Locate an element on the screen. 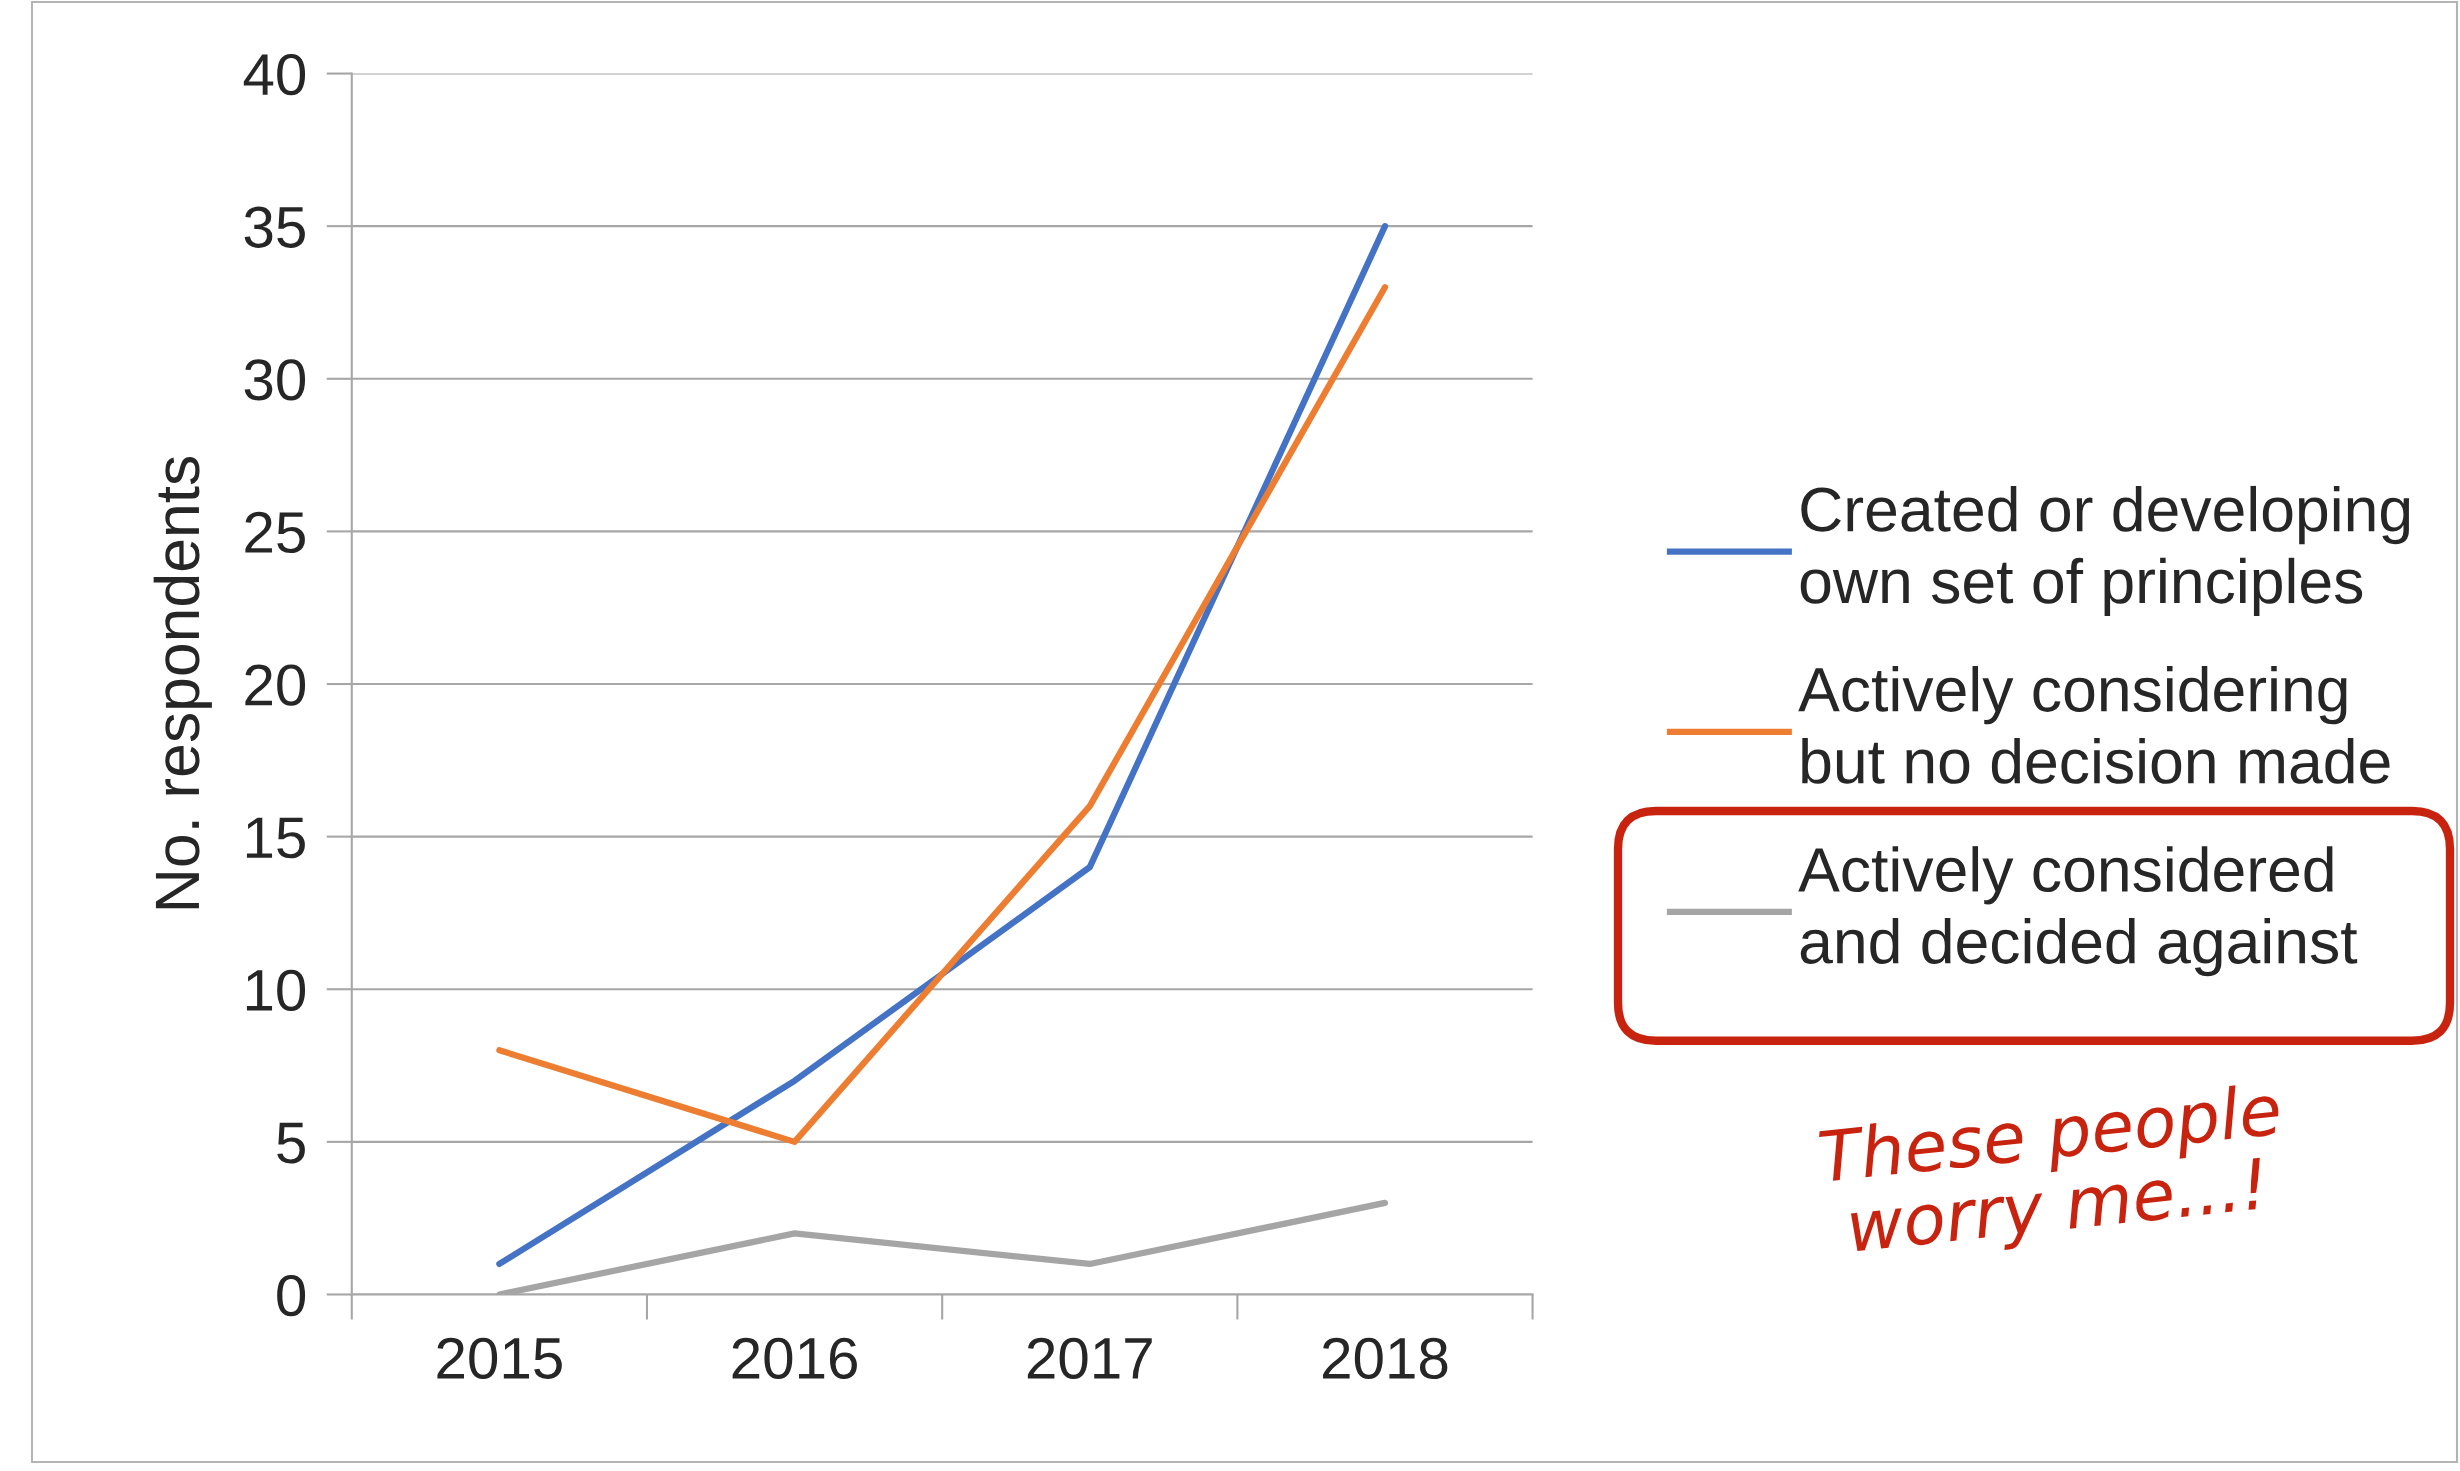  y-axis-title: No. respondents is located at coordinates (182, 682).